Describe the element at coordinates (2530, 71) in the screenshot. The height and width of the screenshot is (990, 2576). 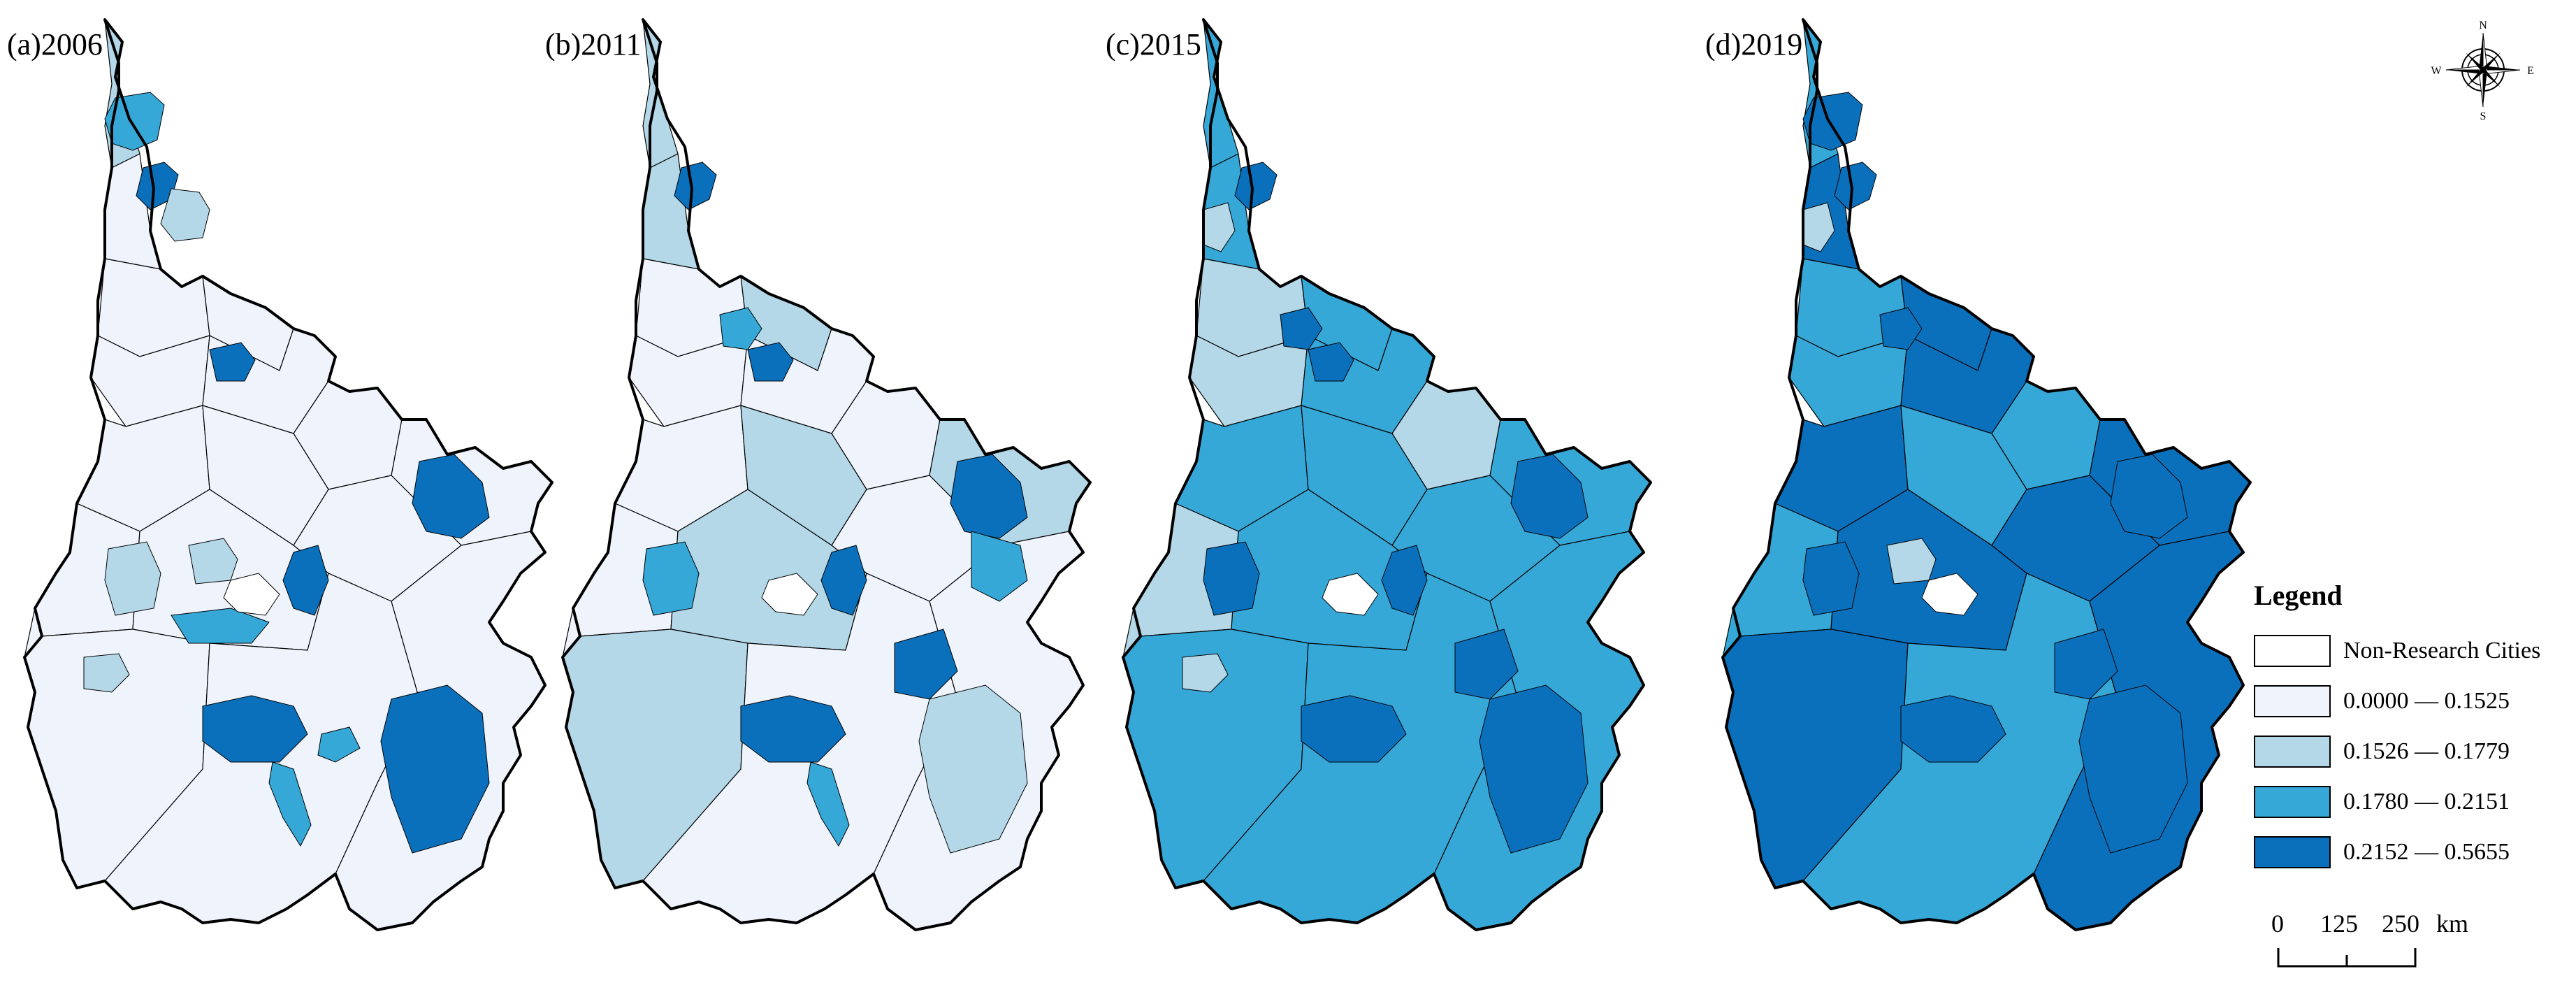
I see `compass-e-label: E` at that location.